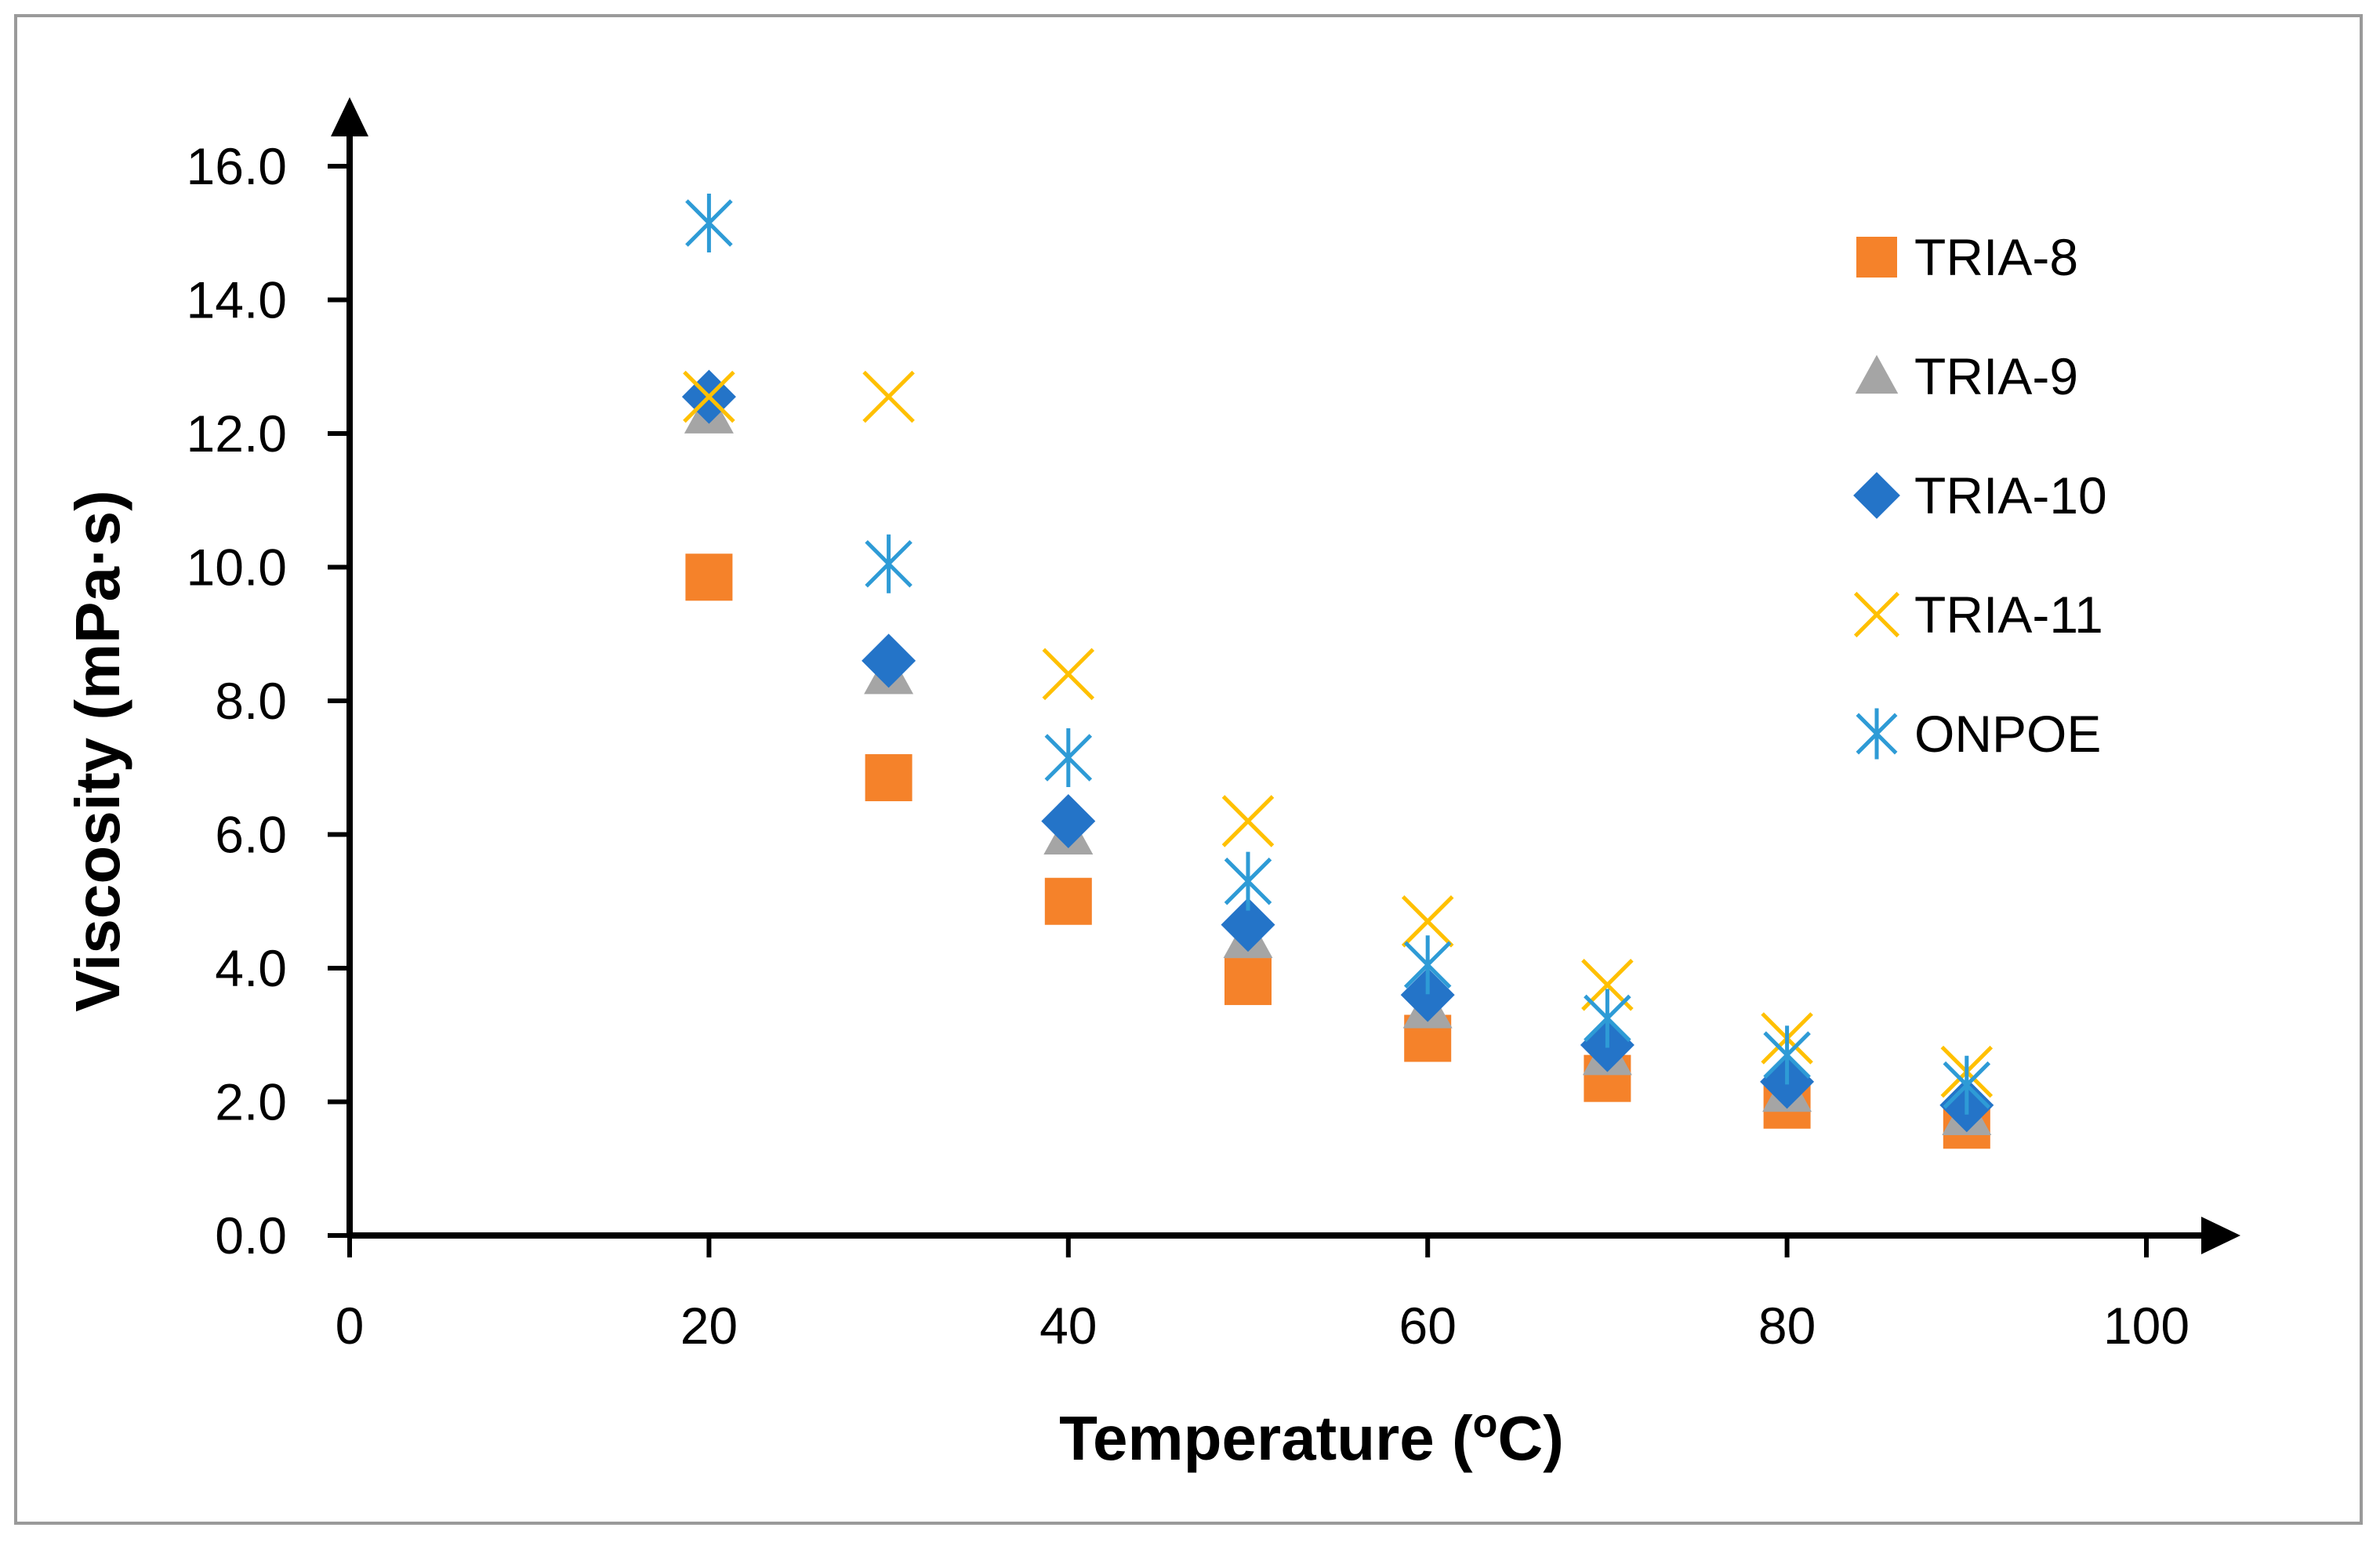  I want to click on legend-item-tria-10: TRIA-10, so click(1980, 495).